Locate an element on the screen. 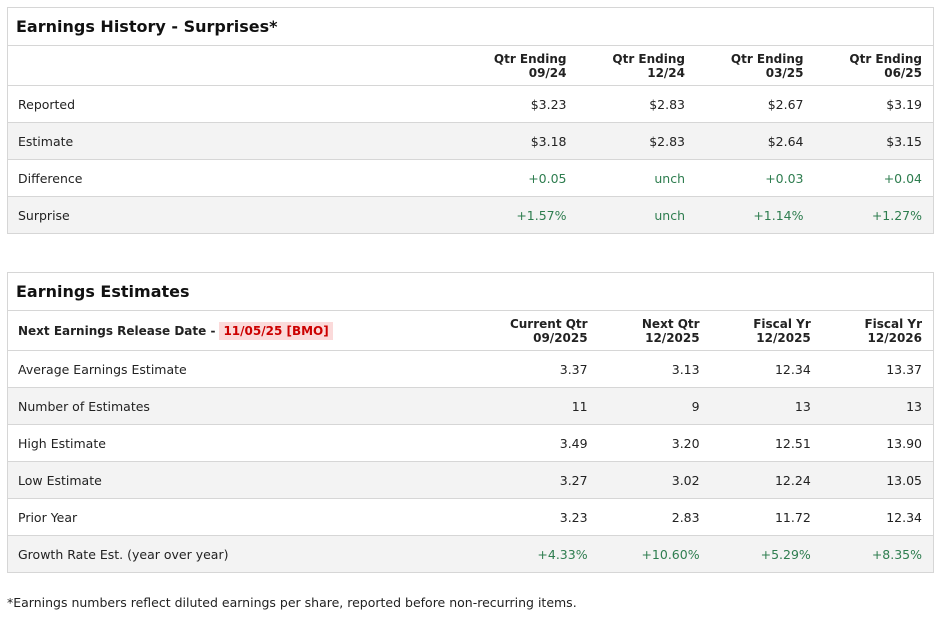 The image size is (940, 625). cell-value: 3.23 is located at coordinates (529, 517).